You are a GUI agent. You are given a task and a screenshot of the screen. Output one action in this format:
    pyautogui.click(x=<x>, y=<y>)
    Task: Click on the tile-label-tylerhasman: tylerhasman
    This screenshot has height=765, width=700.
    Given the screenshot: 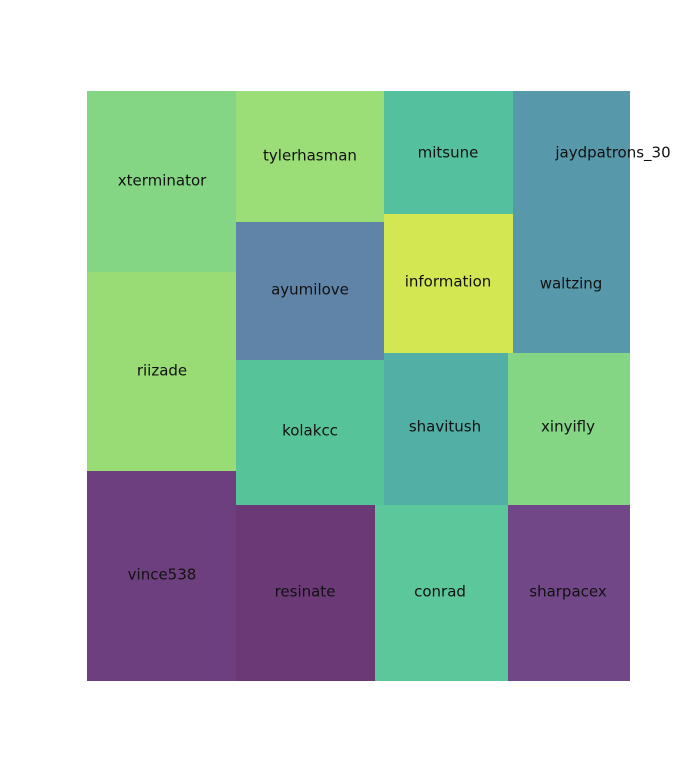 What is the action you would take?
    pyautogui.click(x=310, y=156)
    